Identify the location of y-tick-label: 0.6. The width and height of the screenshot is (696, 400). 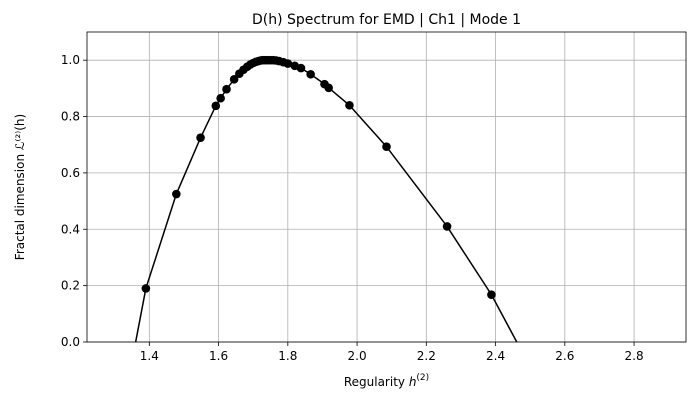
(70, 173).